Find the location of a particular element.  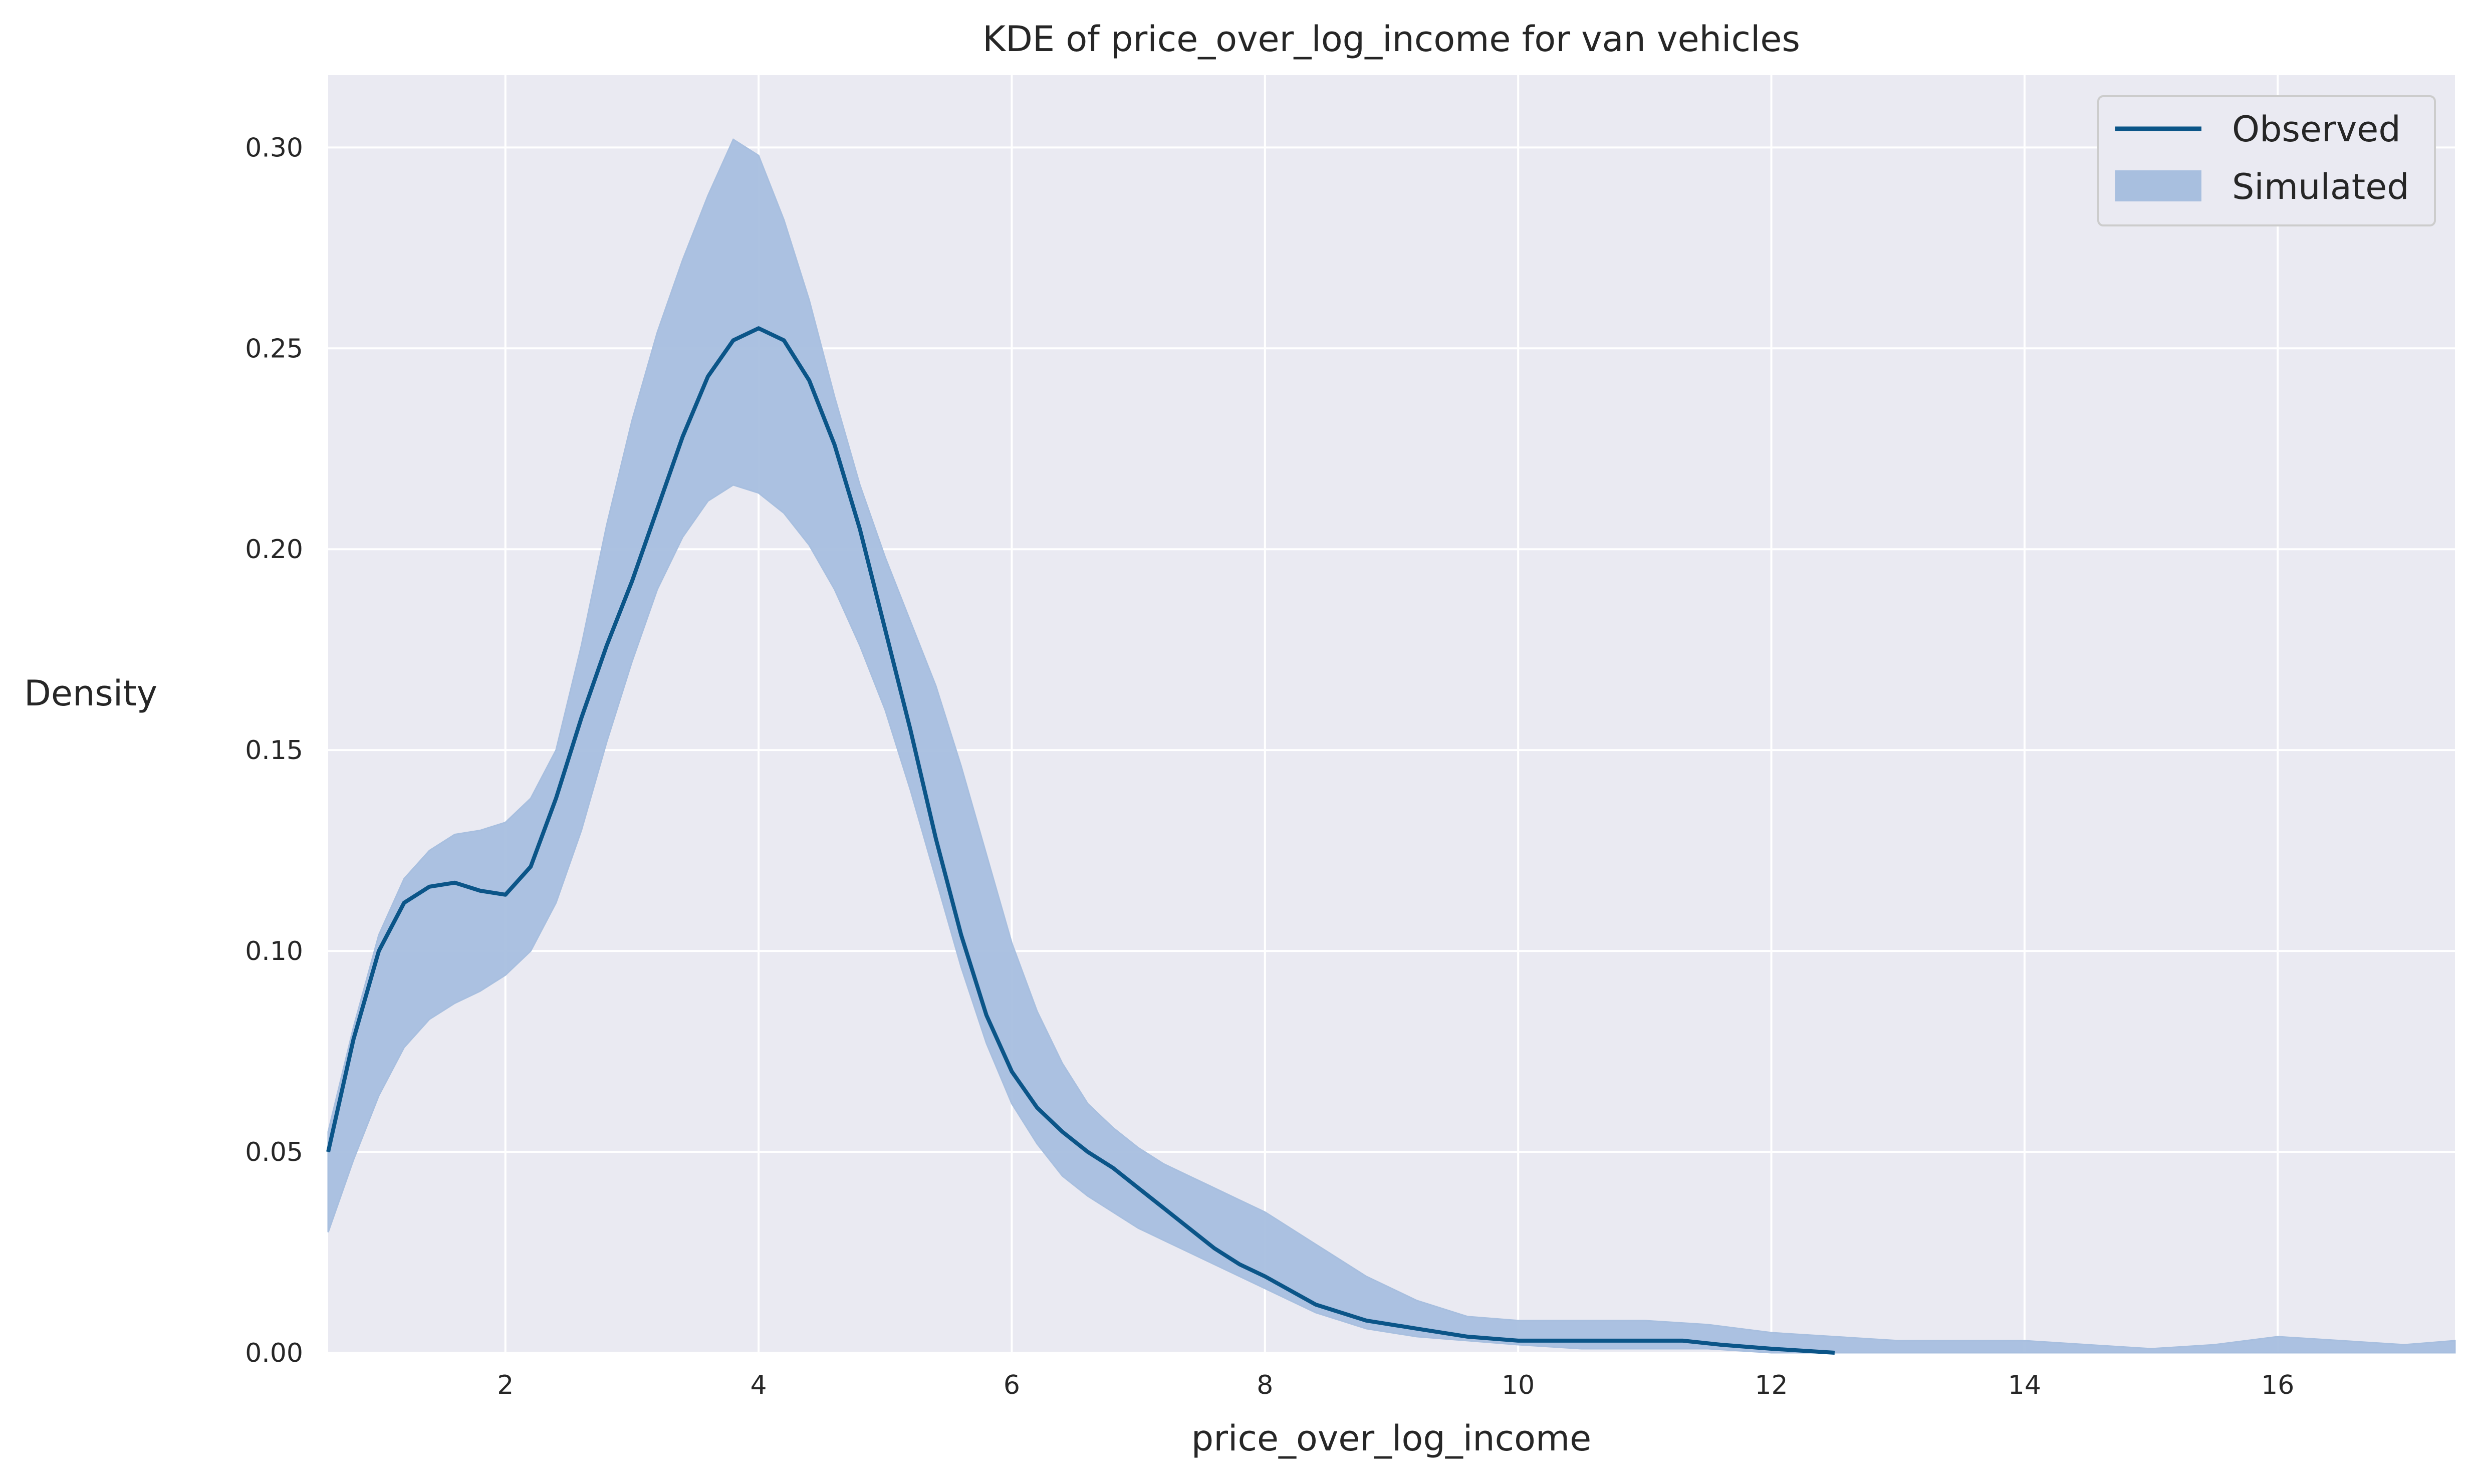

x-axis-title: price_over_log_income is located at coordinates (1391, 1438).